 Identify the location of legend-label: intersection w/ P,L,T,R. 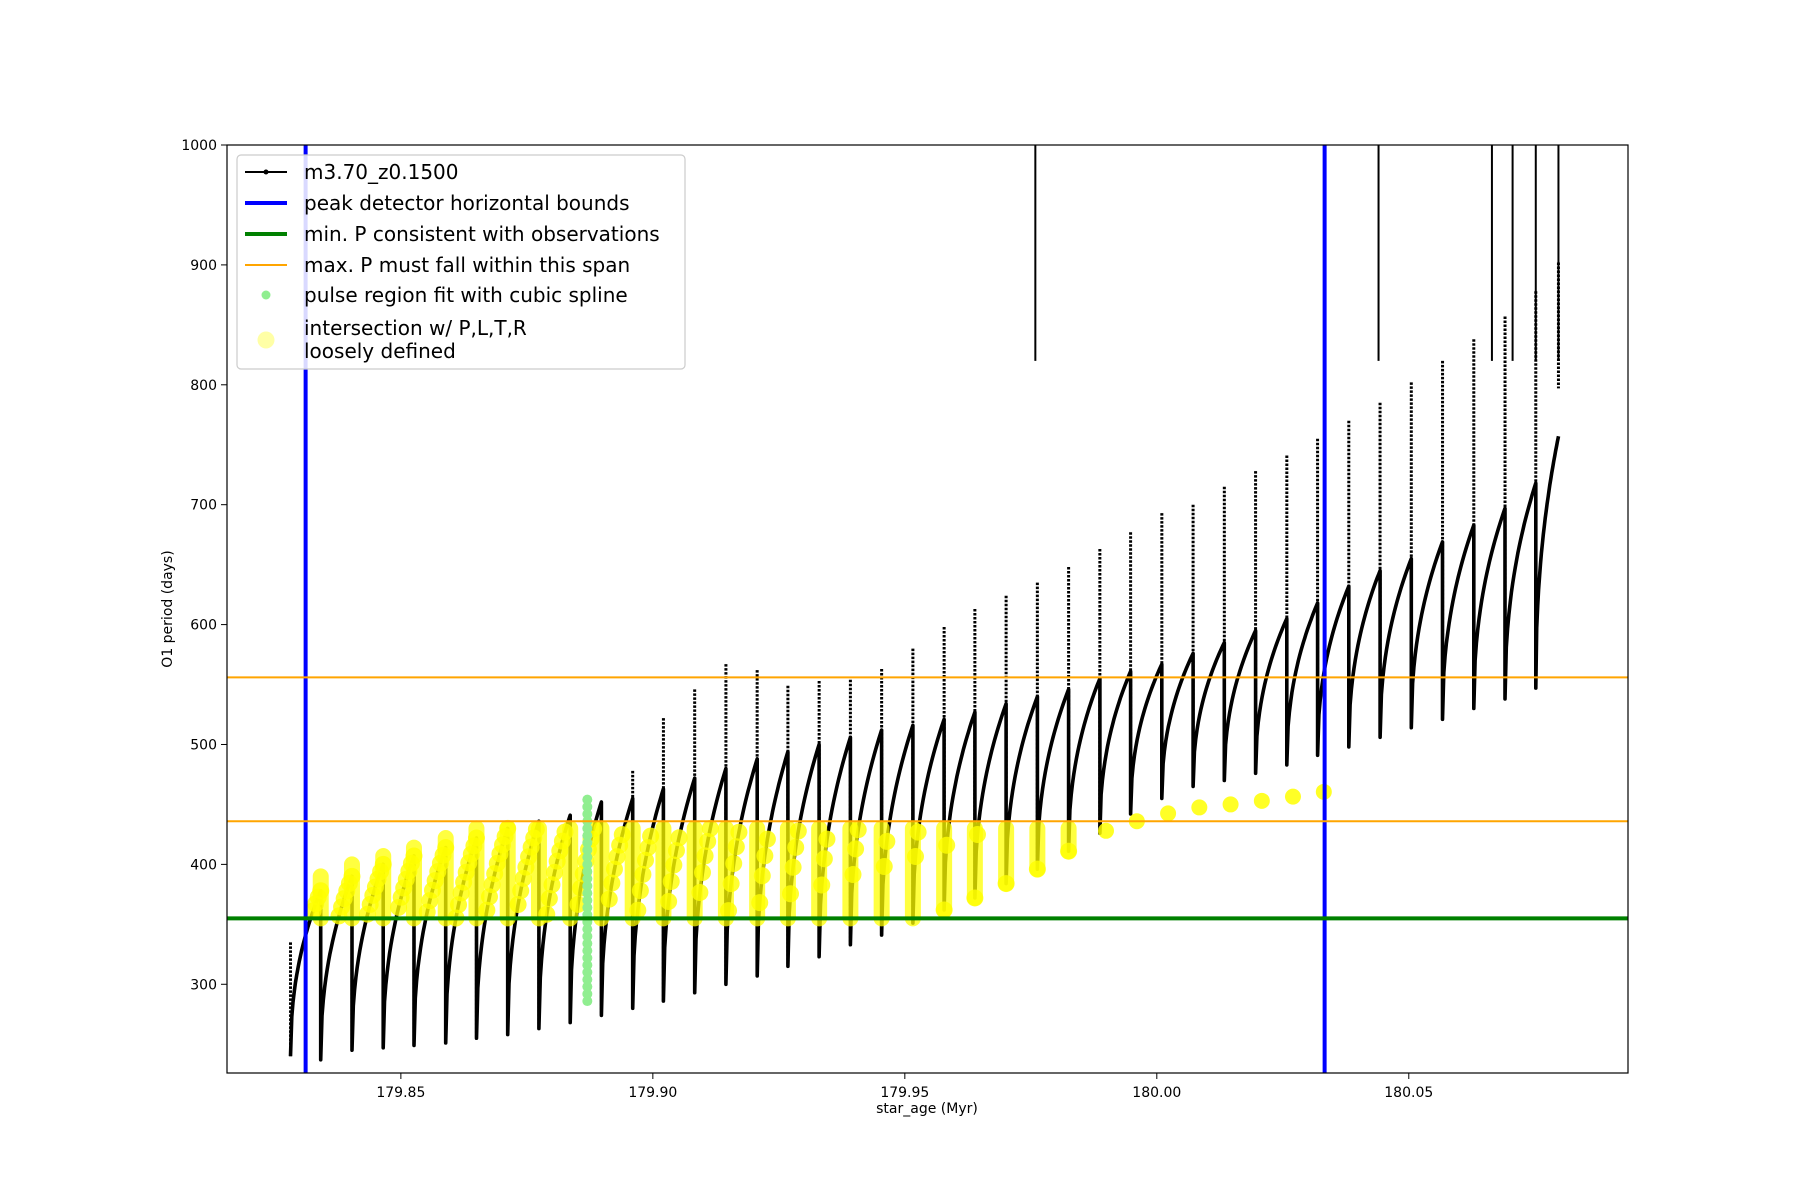
(415, 328).